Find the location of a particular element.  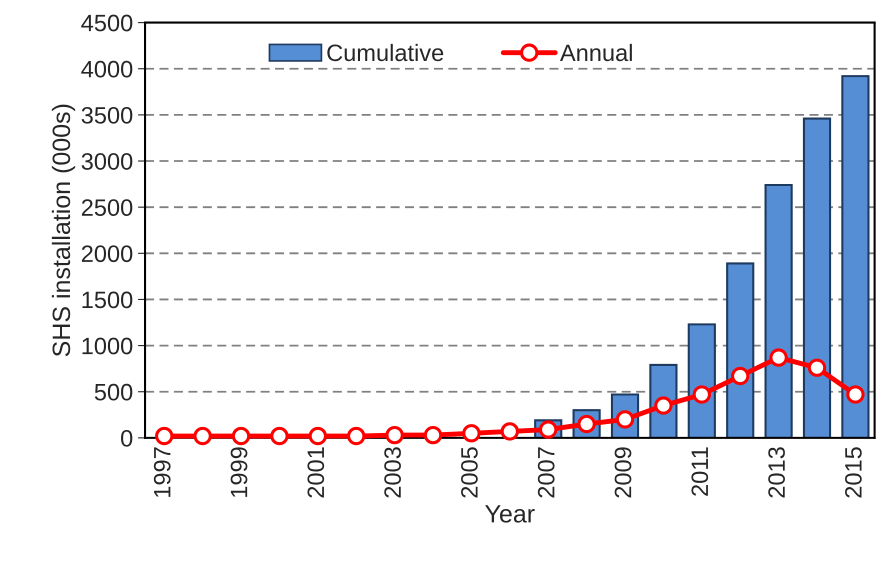

x-tick-label: 2007 is located at coordinates (546, 472).